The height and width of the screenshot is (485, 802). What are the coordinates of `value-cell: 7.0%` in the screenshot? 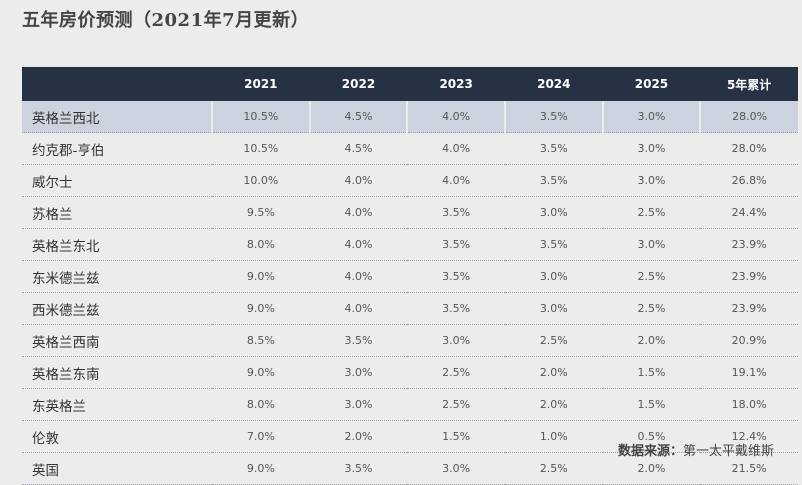 It's located at (261, 436).